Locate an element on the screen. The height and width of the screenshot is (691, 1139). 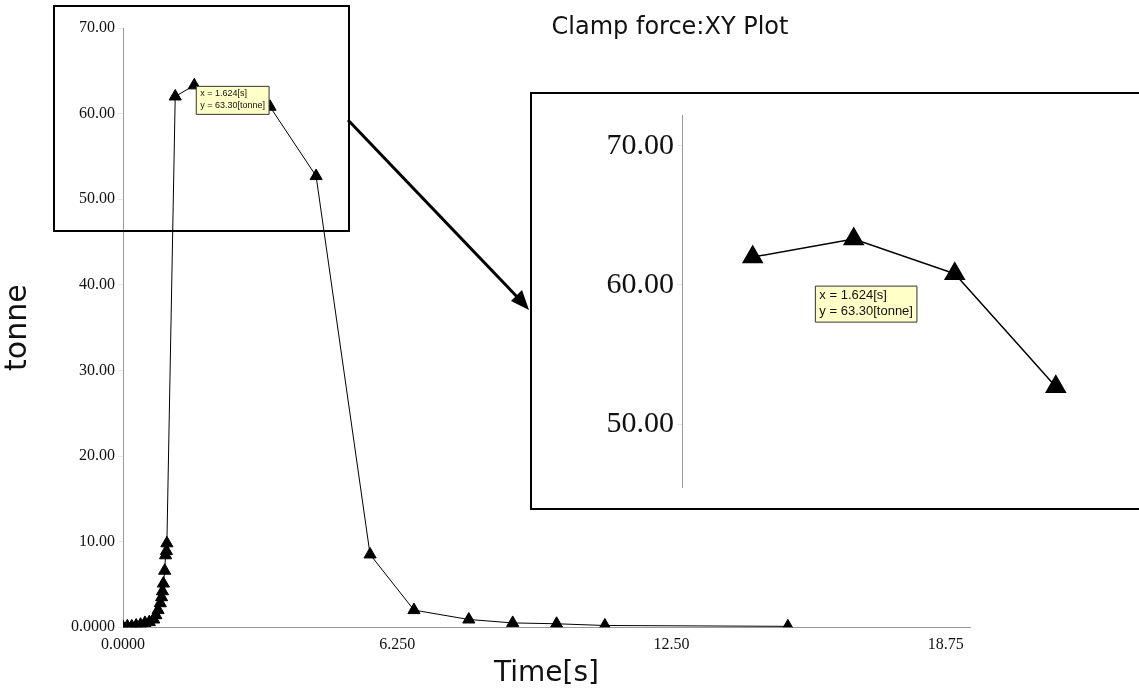
y-tick-label: 10.00 is located at coordinates (97, 540).